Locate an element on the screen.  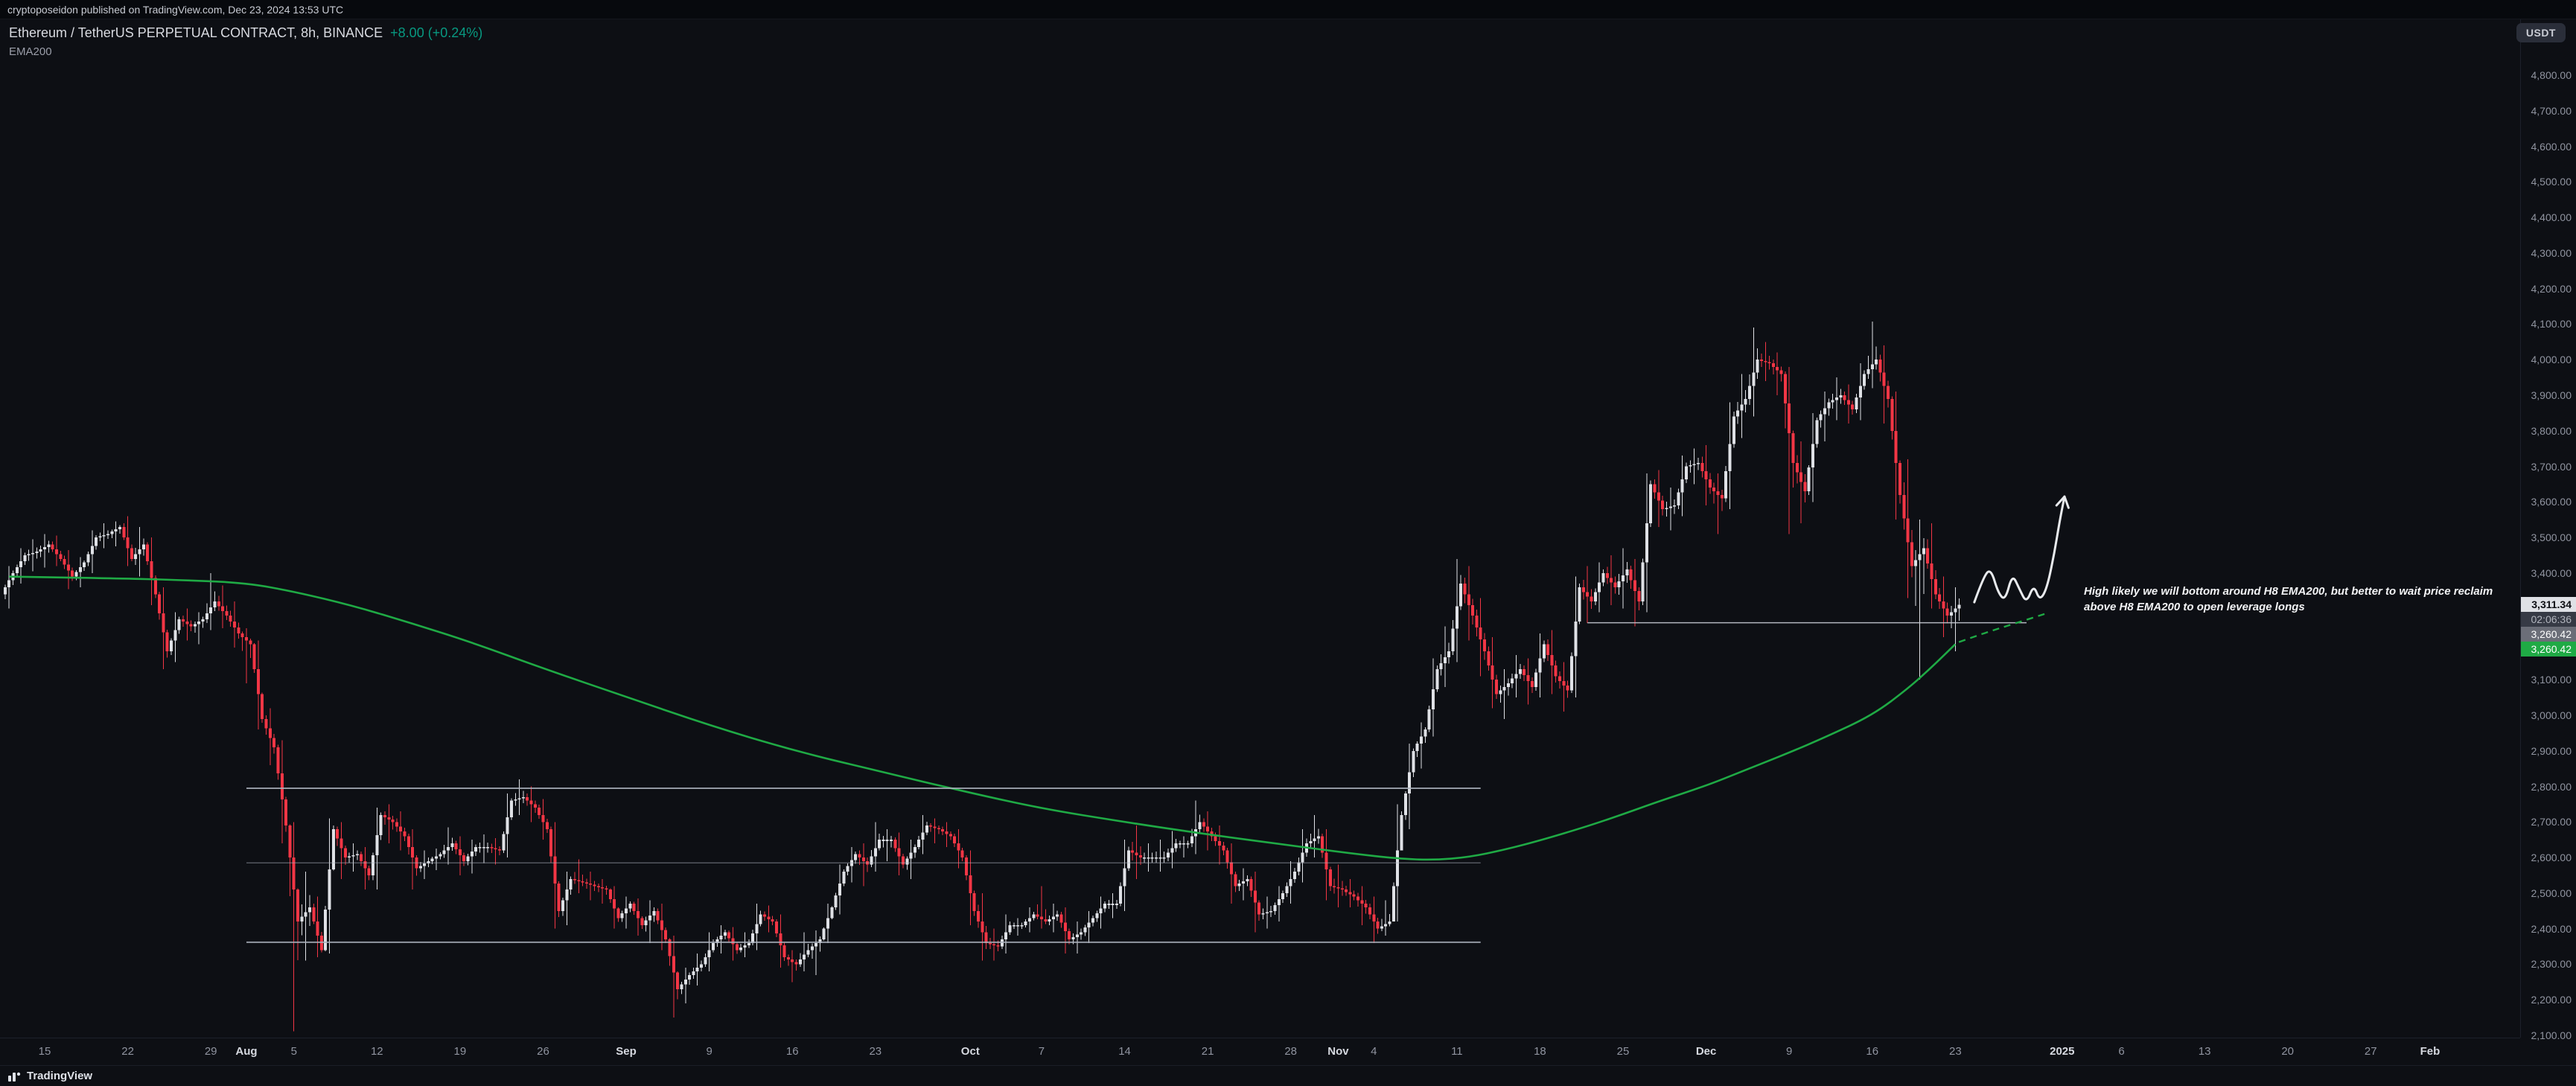
line-price-label: 3,260.42 is located at coordinates (2548, 635).